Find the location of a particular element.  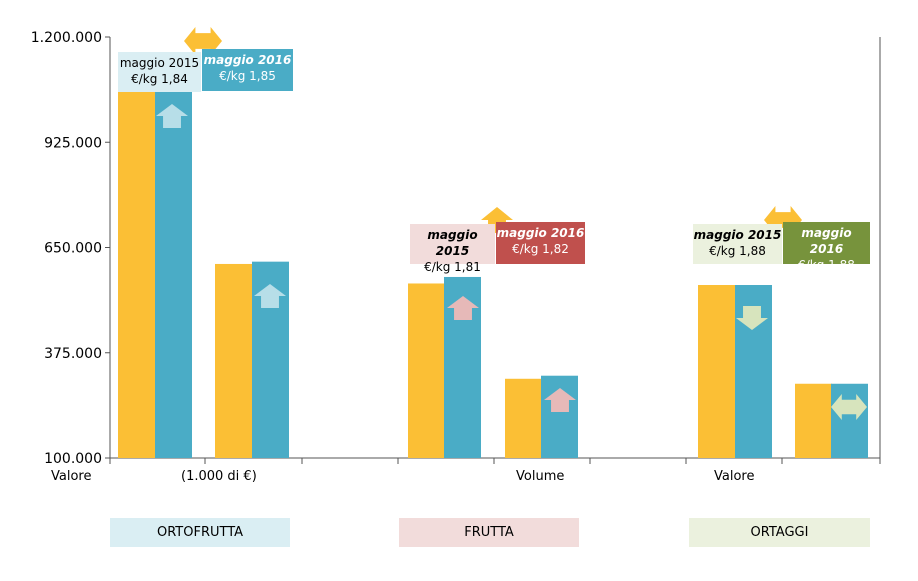

callout-frutta-2015: maggio 2015 €/kg 1,81 is located at coordinates (452, 249).